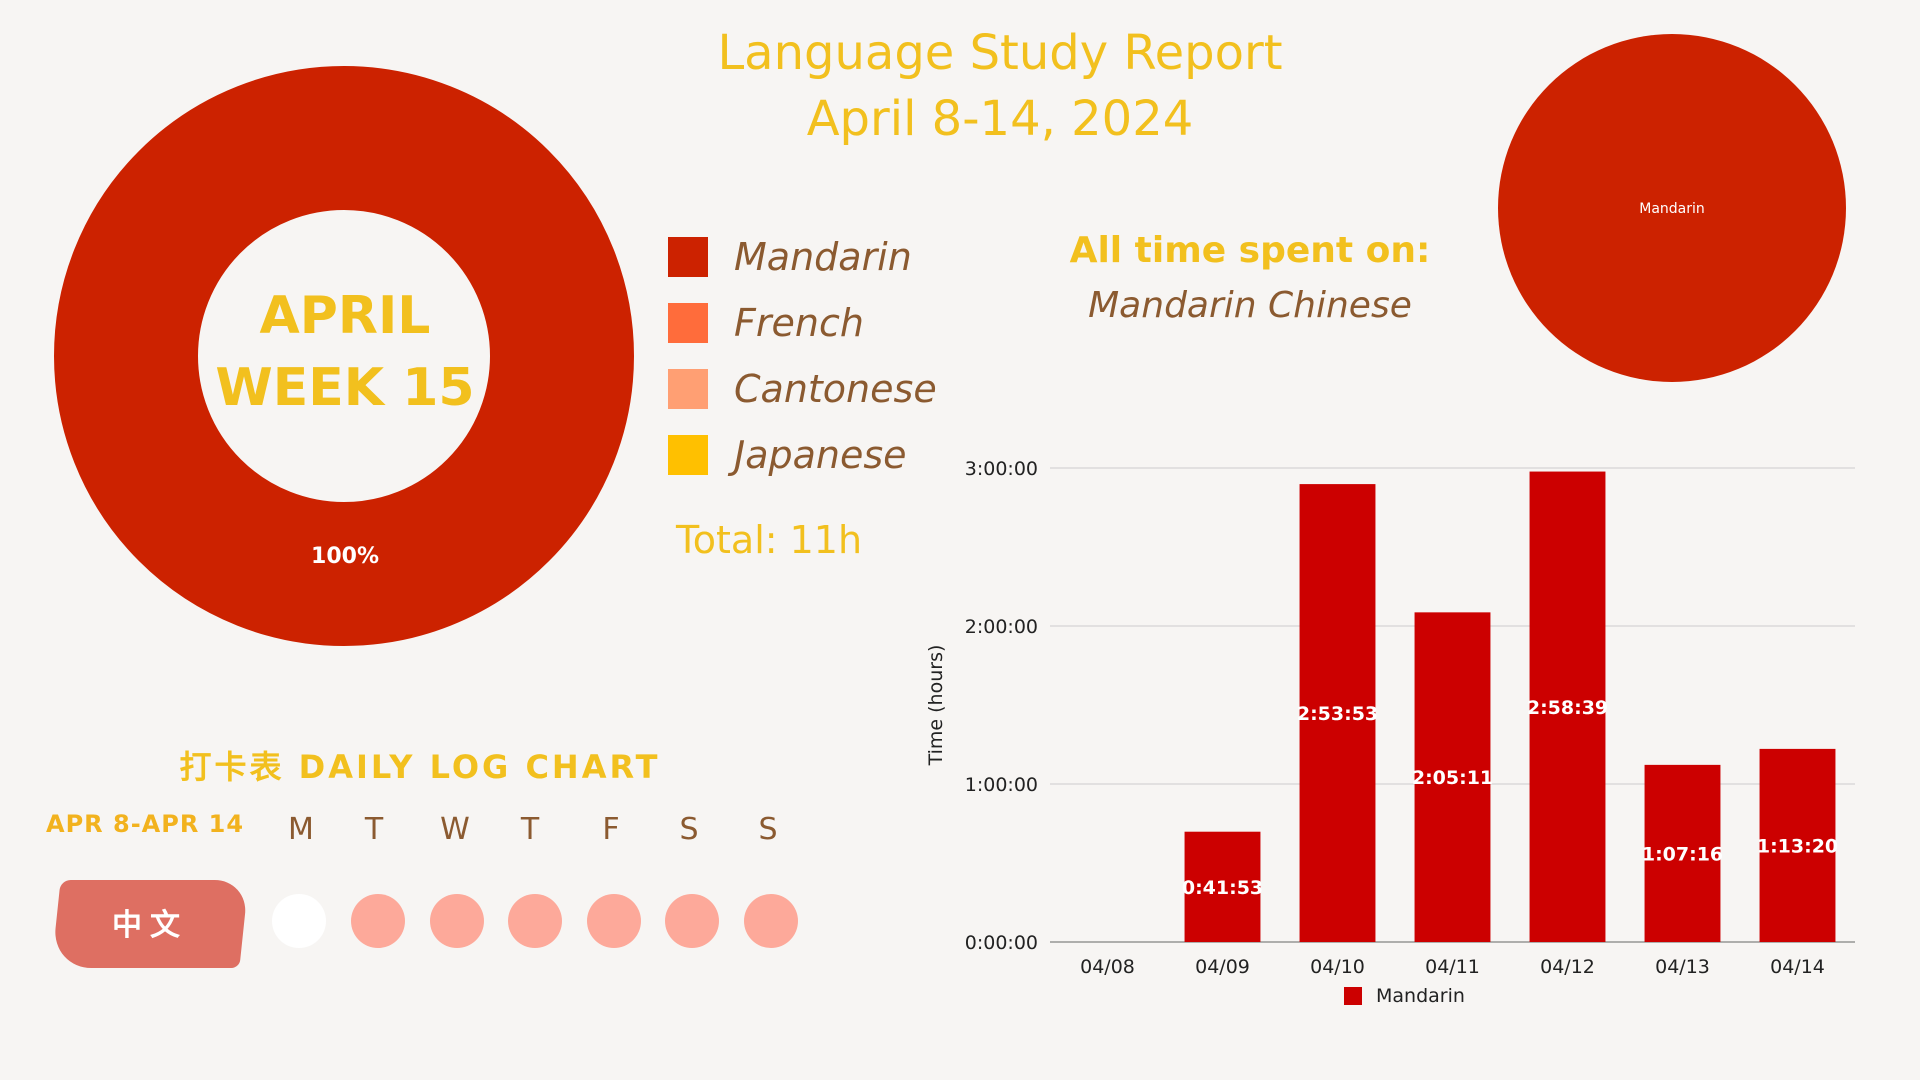  Describe the element at coordinates (457, 921) in the screenshot. I see `log-dot-wednesday` at that location.